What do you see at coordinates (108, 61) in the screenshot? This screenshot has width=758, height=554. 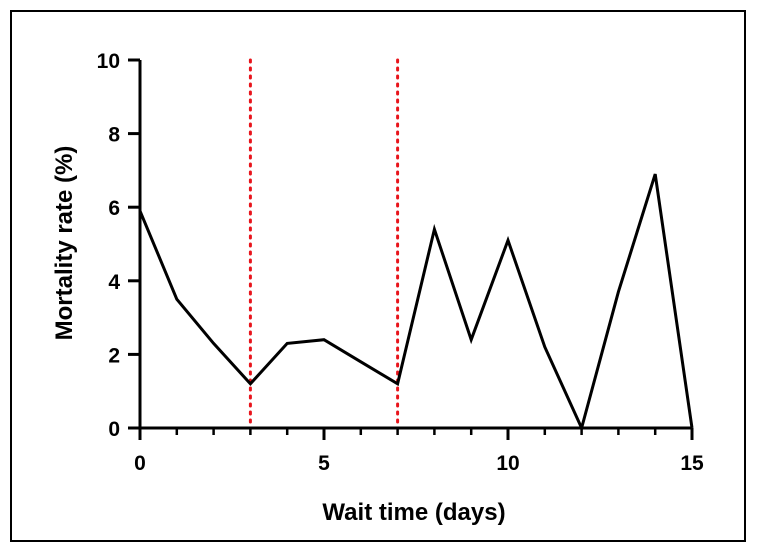 I see `y-tick-label-10: 10` at bounding box center [108, 61].